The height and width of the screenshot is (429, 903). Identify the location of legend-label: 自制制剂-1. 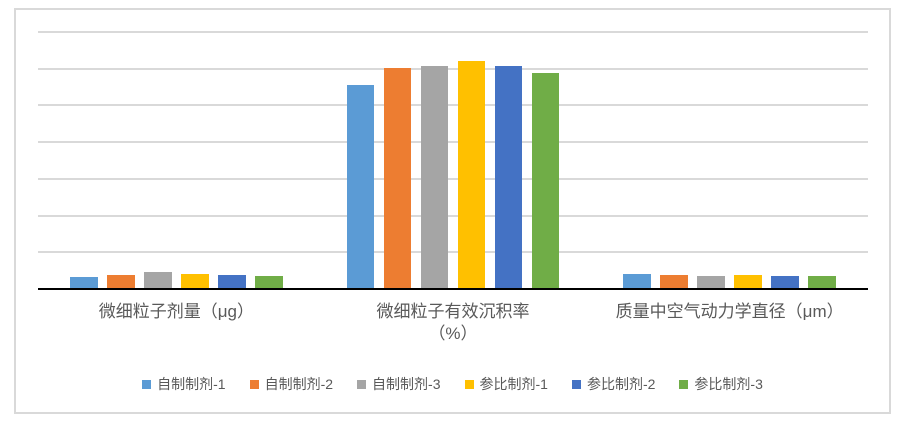
(191, 384).